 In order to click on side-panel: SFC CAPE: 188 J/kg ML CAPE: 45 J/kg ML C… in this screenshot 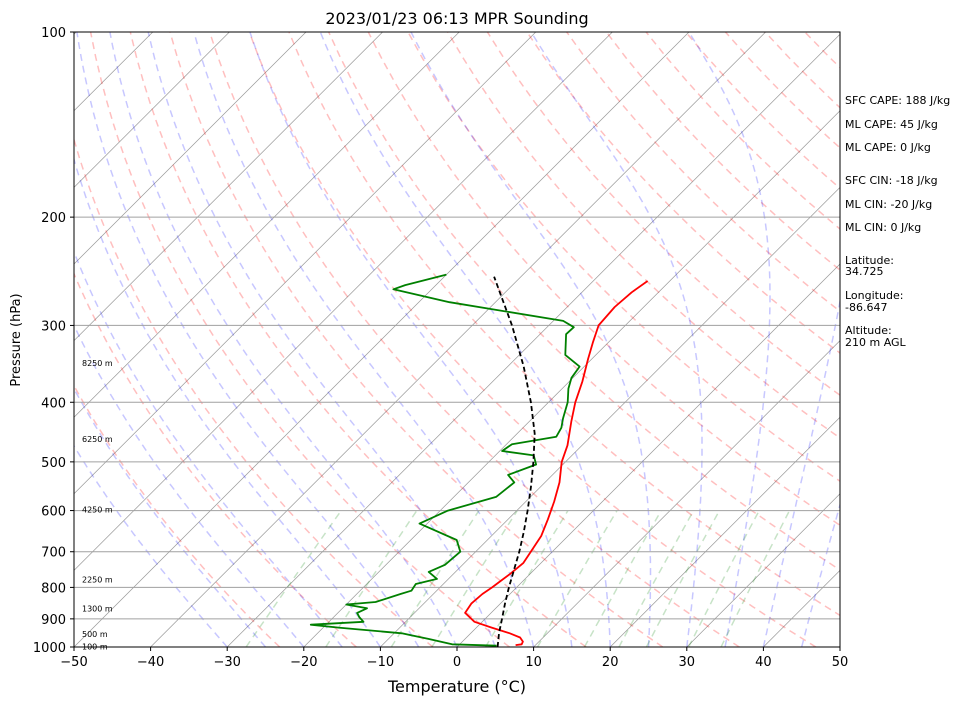, I will do `click(897, 221)`.